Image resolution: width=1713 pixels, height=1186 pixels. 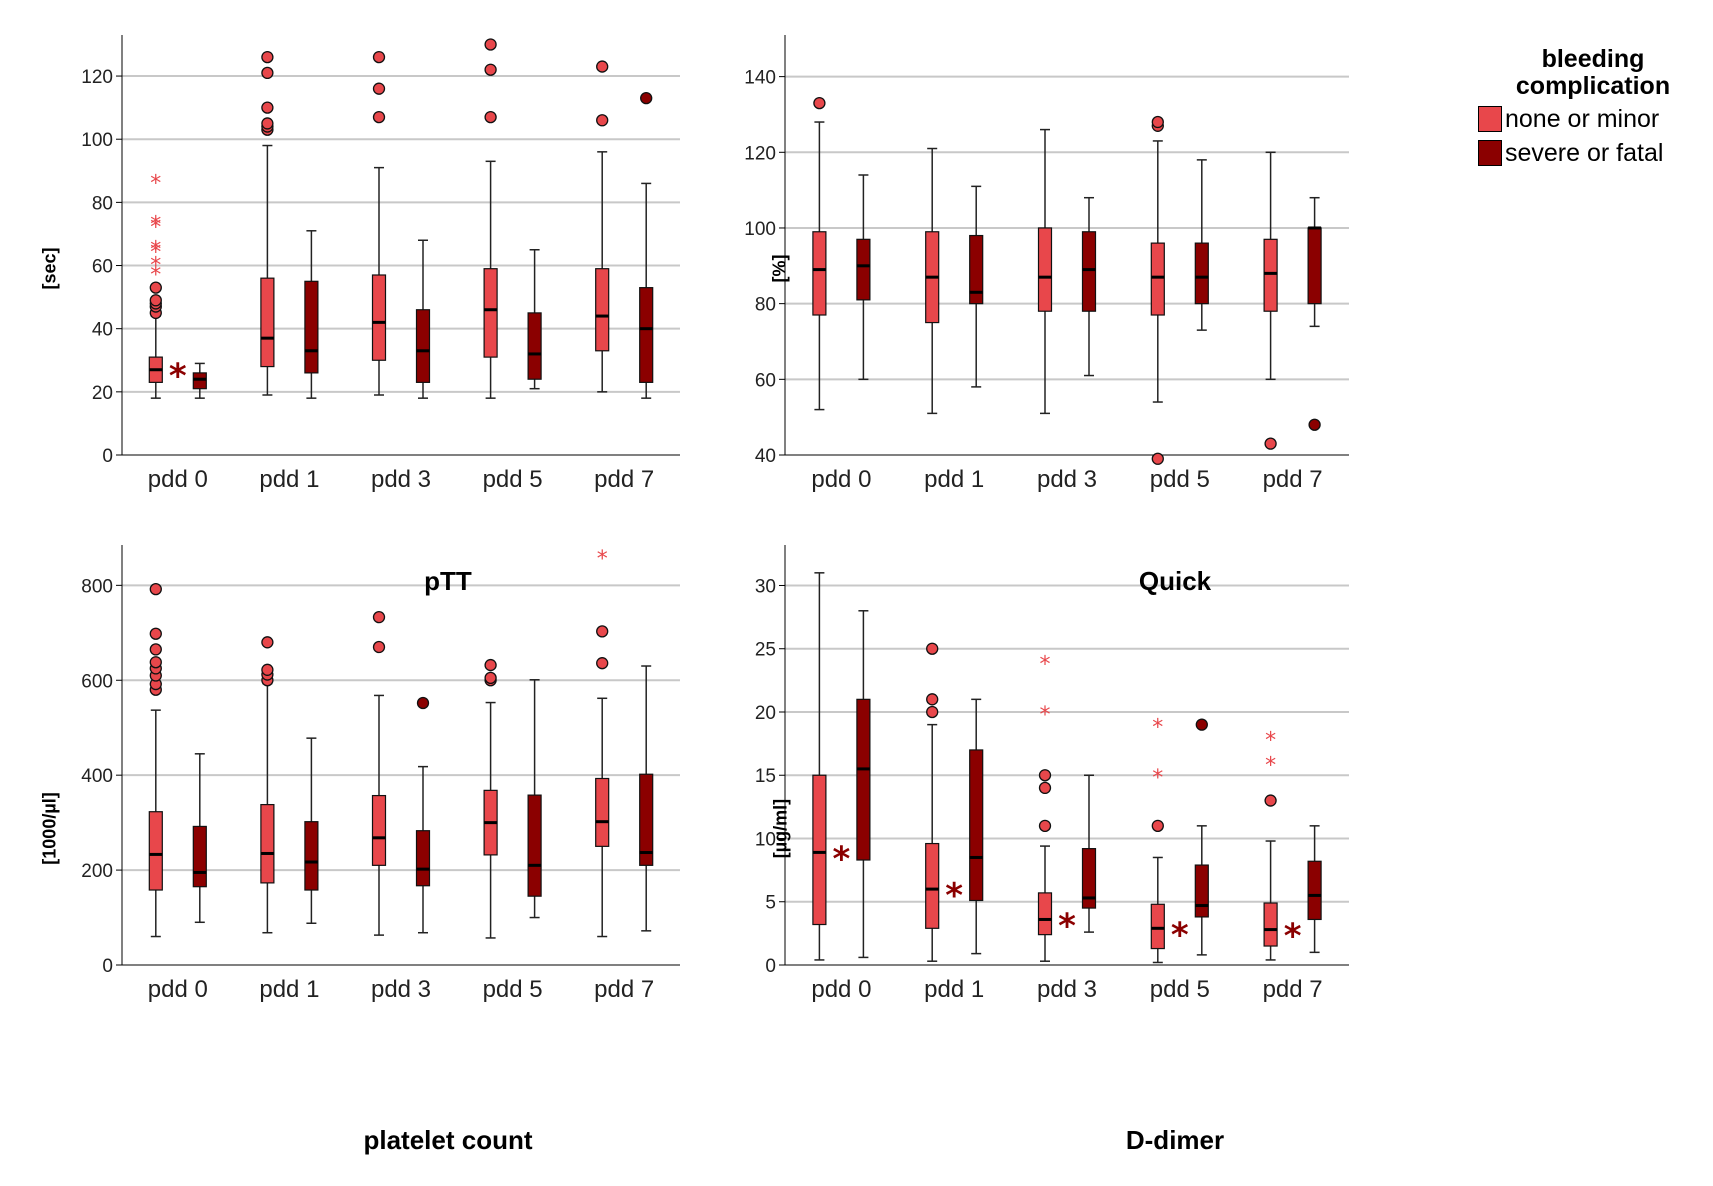 What do you see at coordinates (765, 650) in the screenshot?
I see `y-tick-label: 25` at bounding box center [765, 650].